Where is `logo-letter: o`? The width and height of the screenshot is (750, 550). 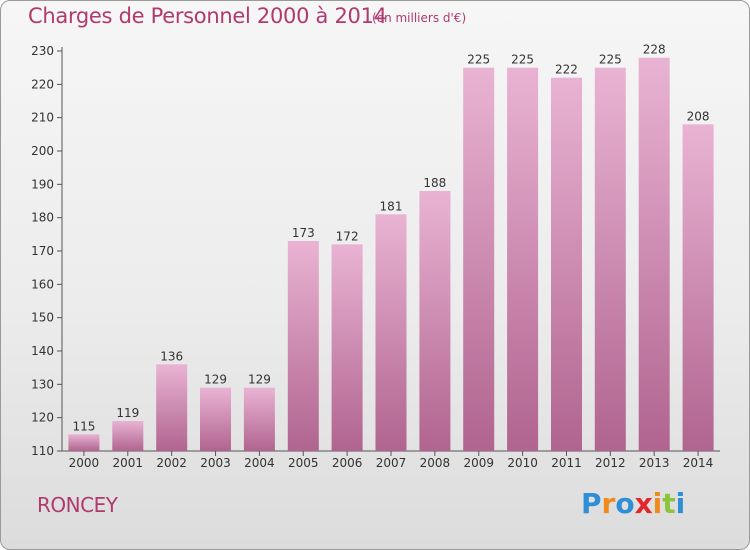
logo-letter: o is located at coordinates (625, 503).